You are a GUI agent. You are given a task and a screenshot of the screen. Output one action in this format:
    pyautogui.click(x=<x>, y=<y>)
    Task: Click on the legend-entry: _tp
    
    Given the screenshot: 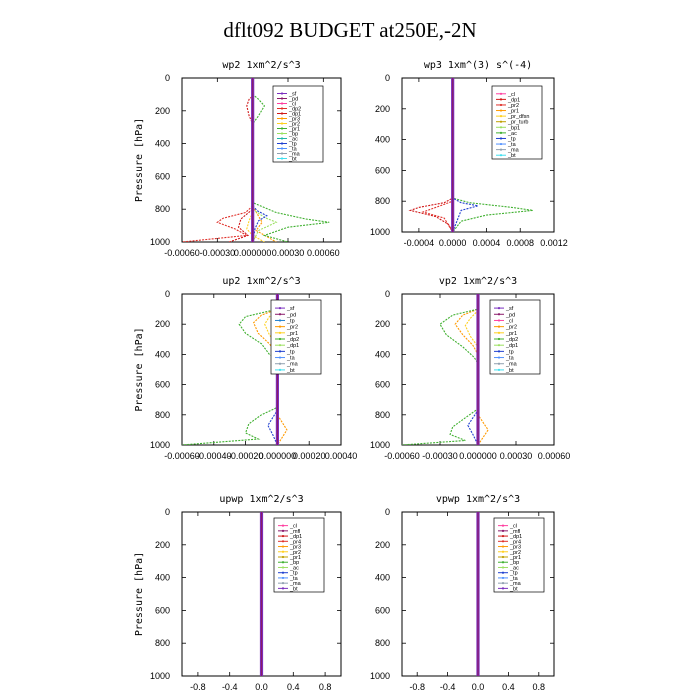 What is the action you would take?
    pyautogui.click(x=292, y=145)
    